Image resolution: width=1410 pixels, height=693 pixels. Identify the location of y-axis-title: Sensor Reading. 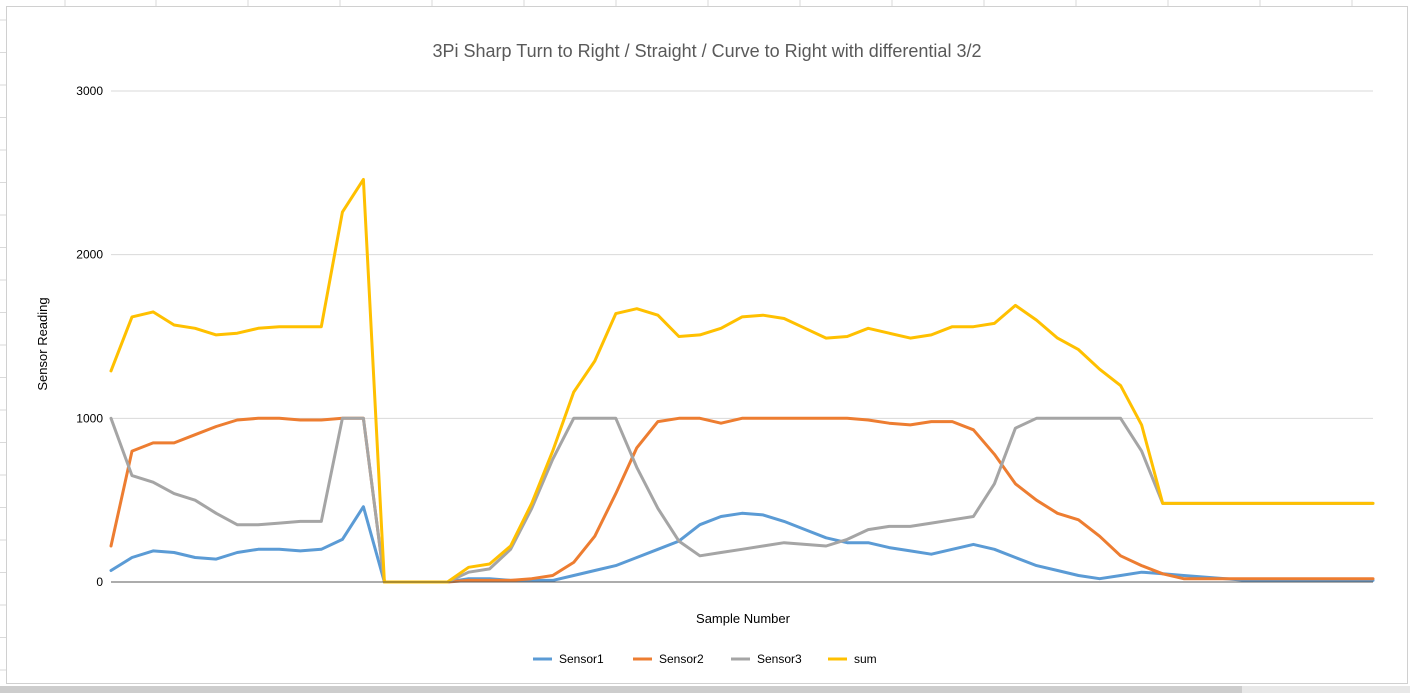
(42, 343).